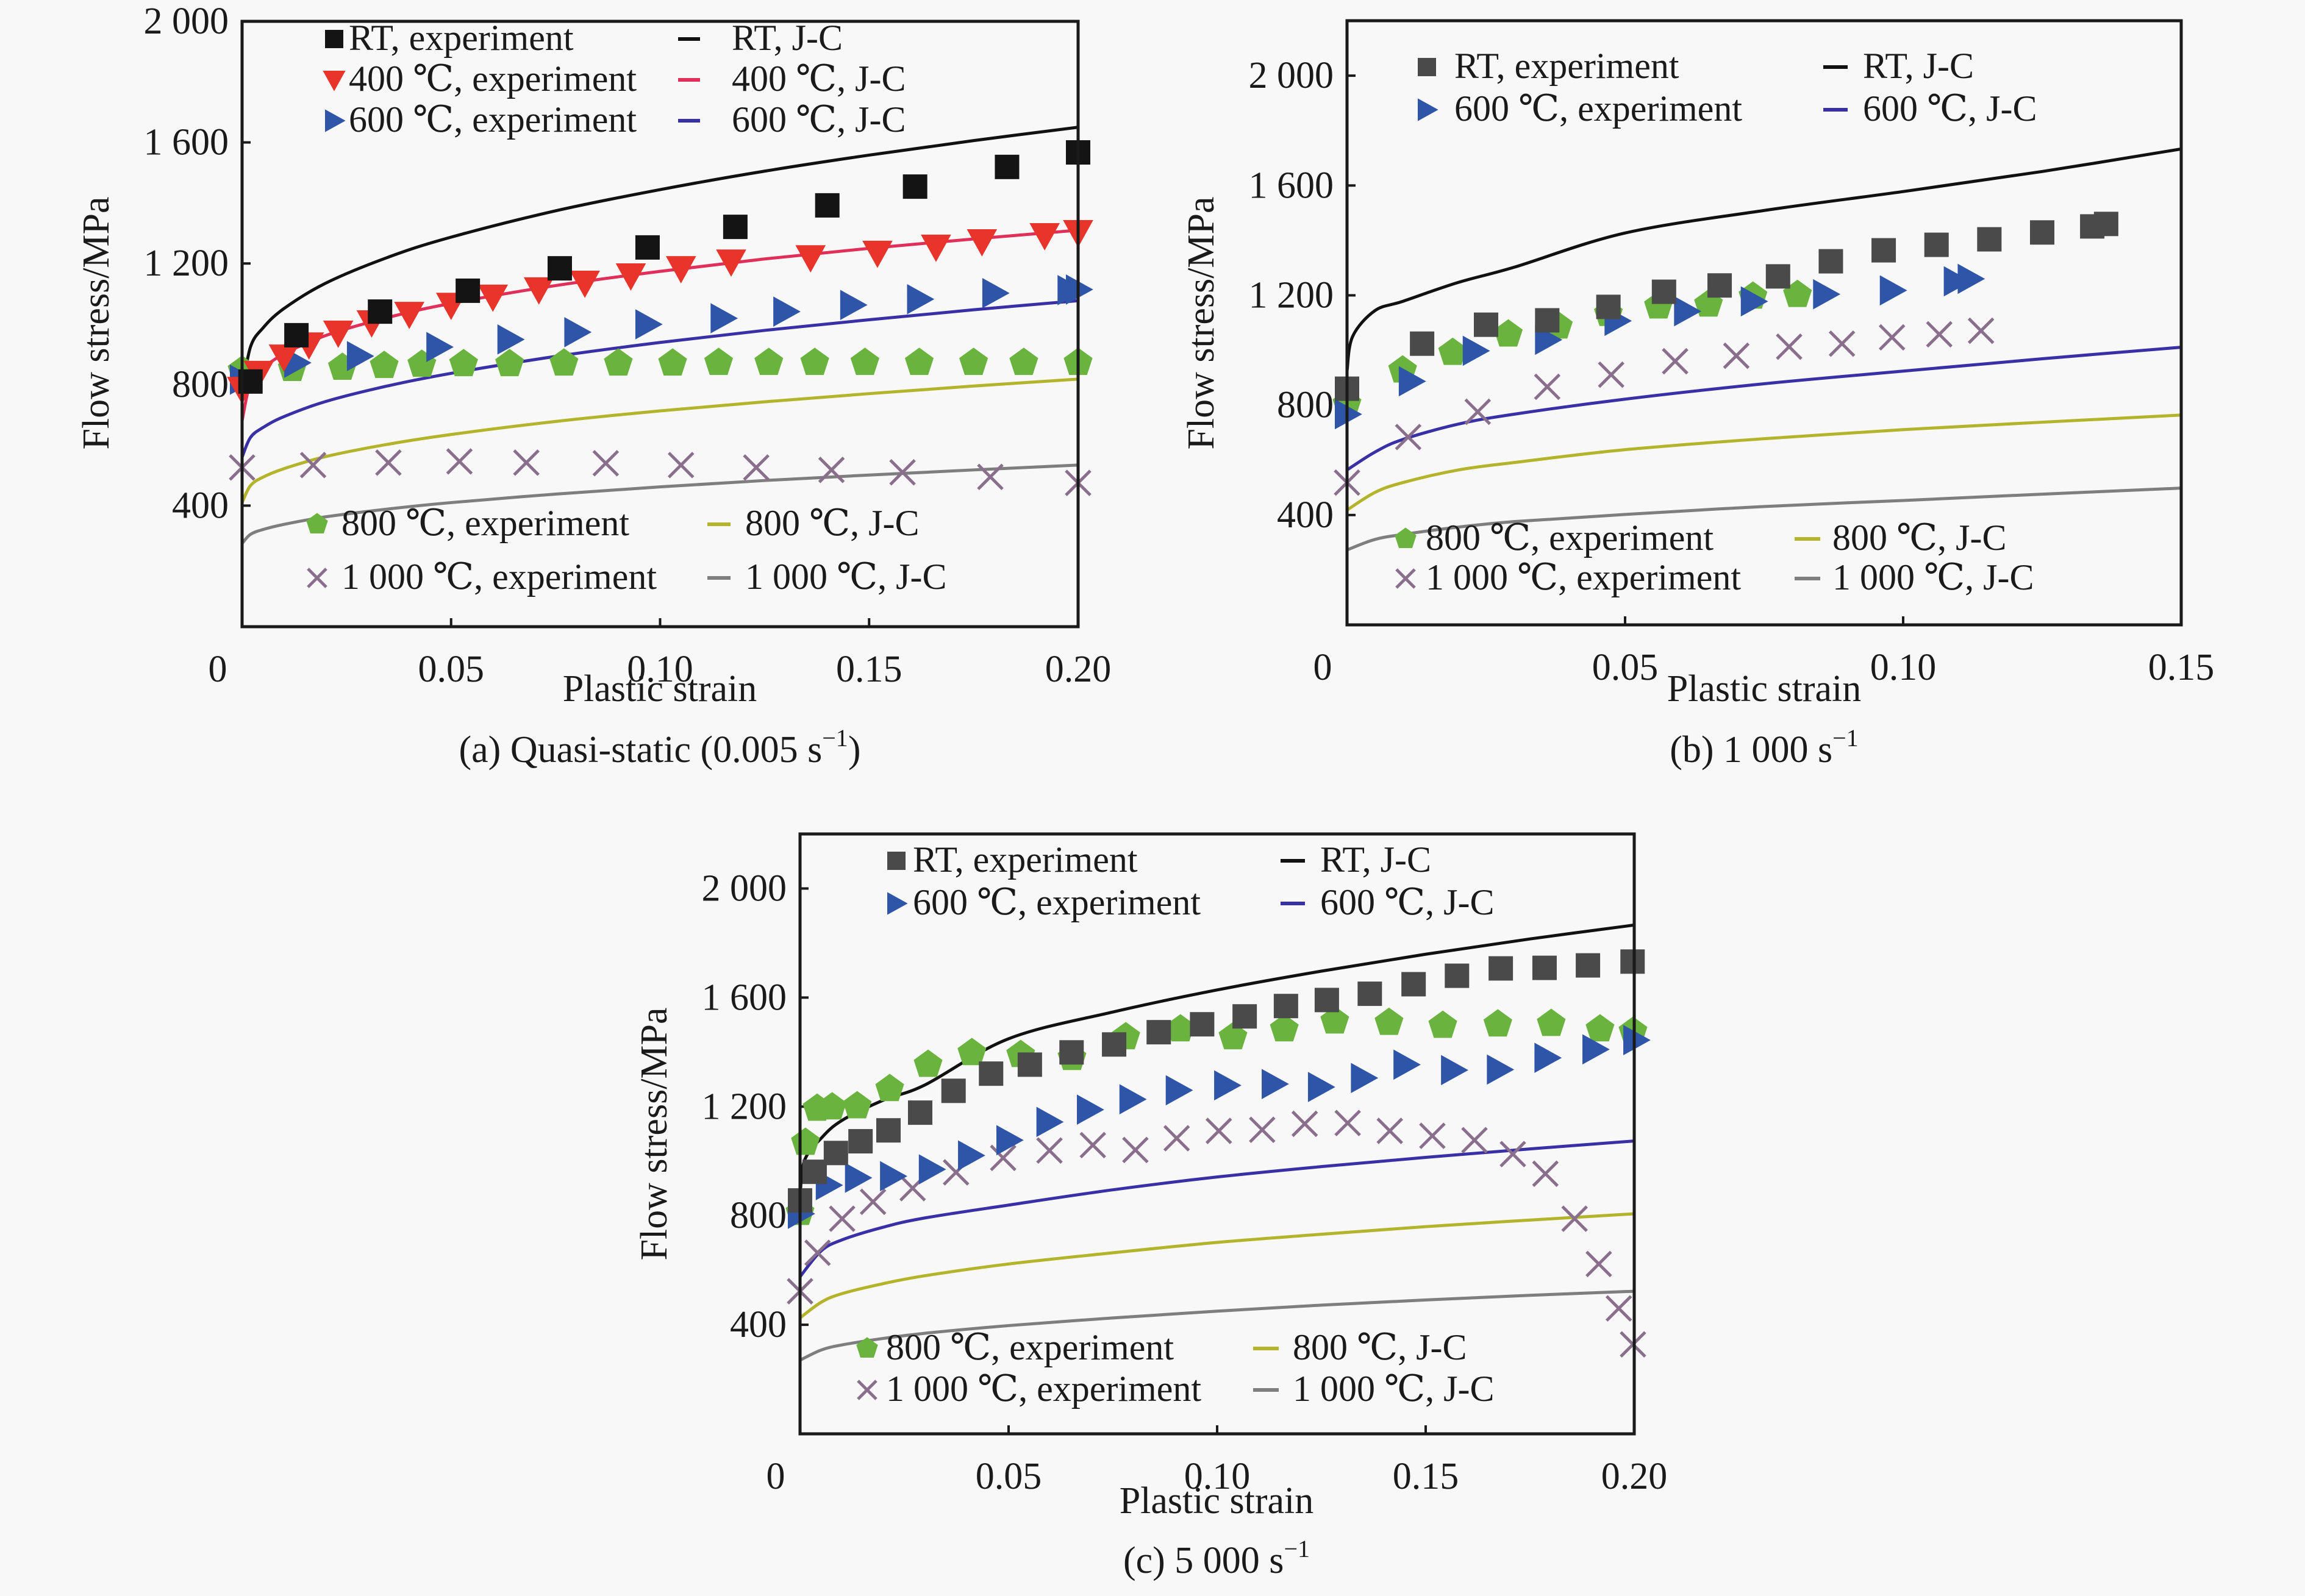  I want to click on legend-marker-square-icon, so click(334, 39).